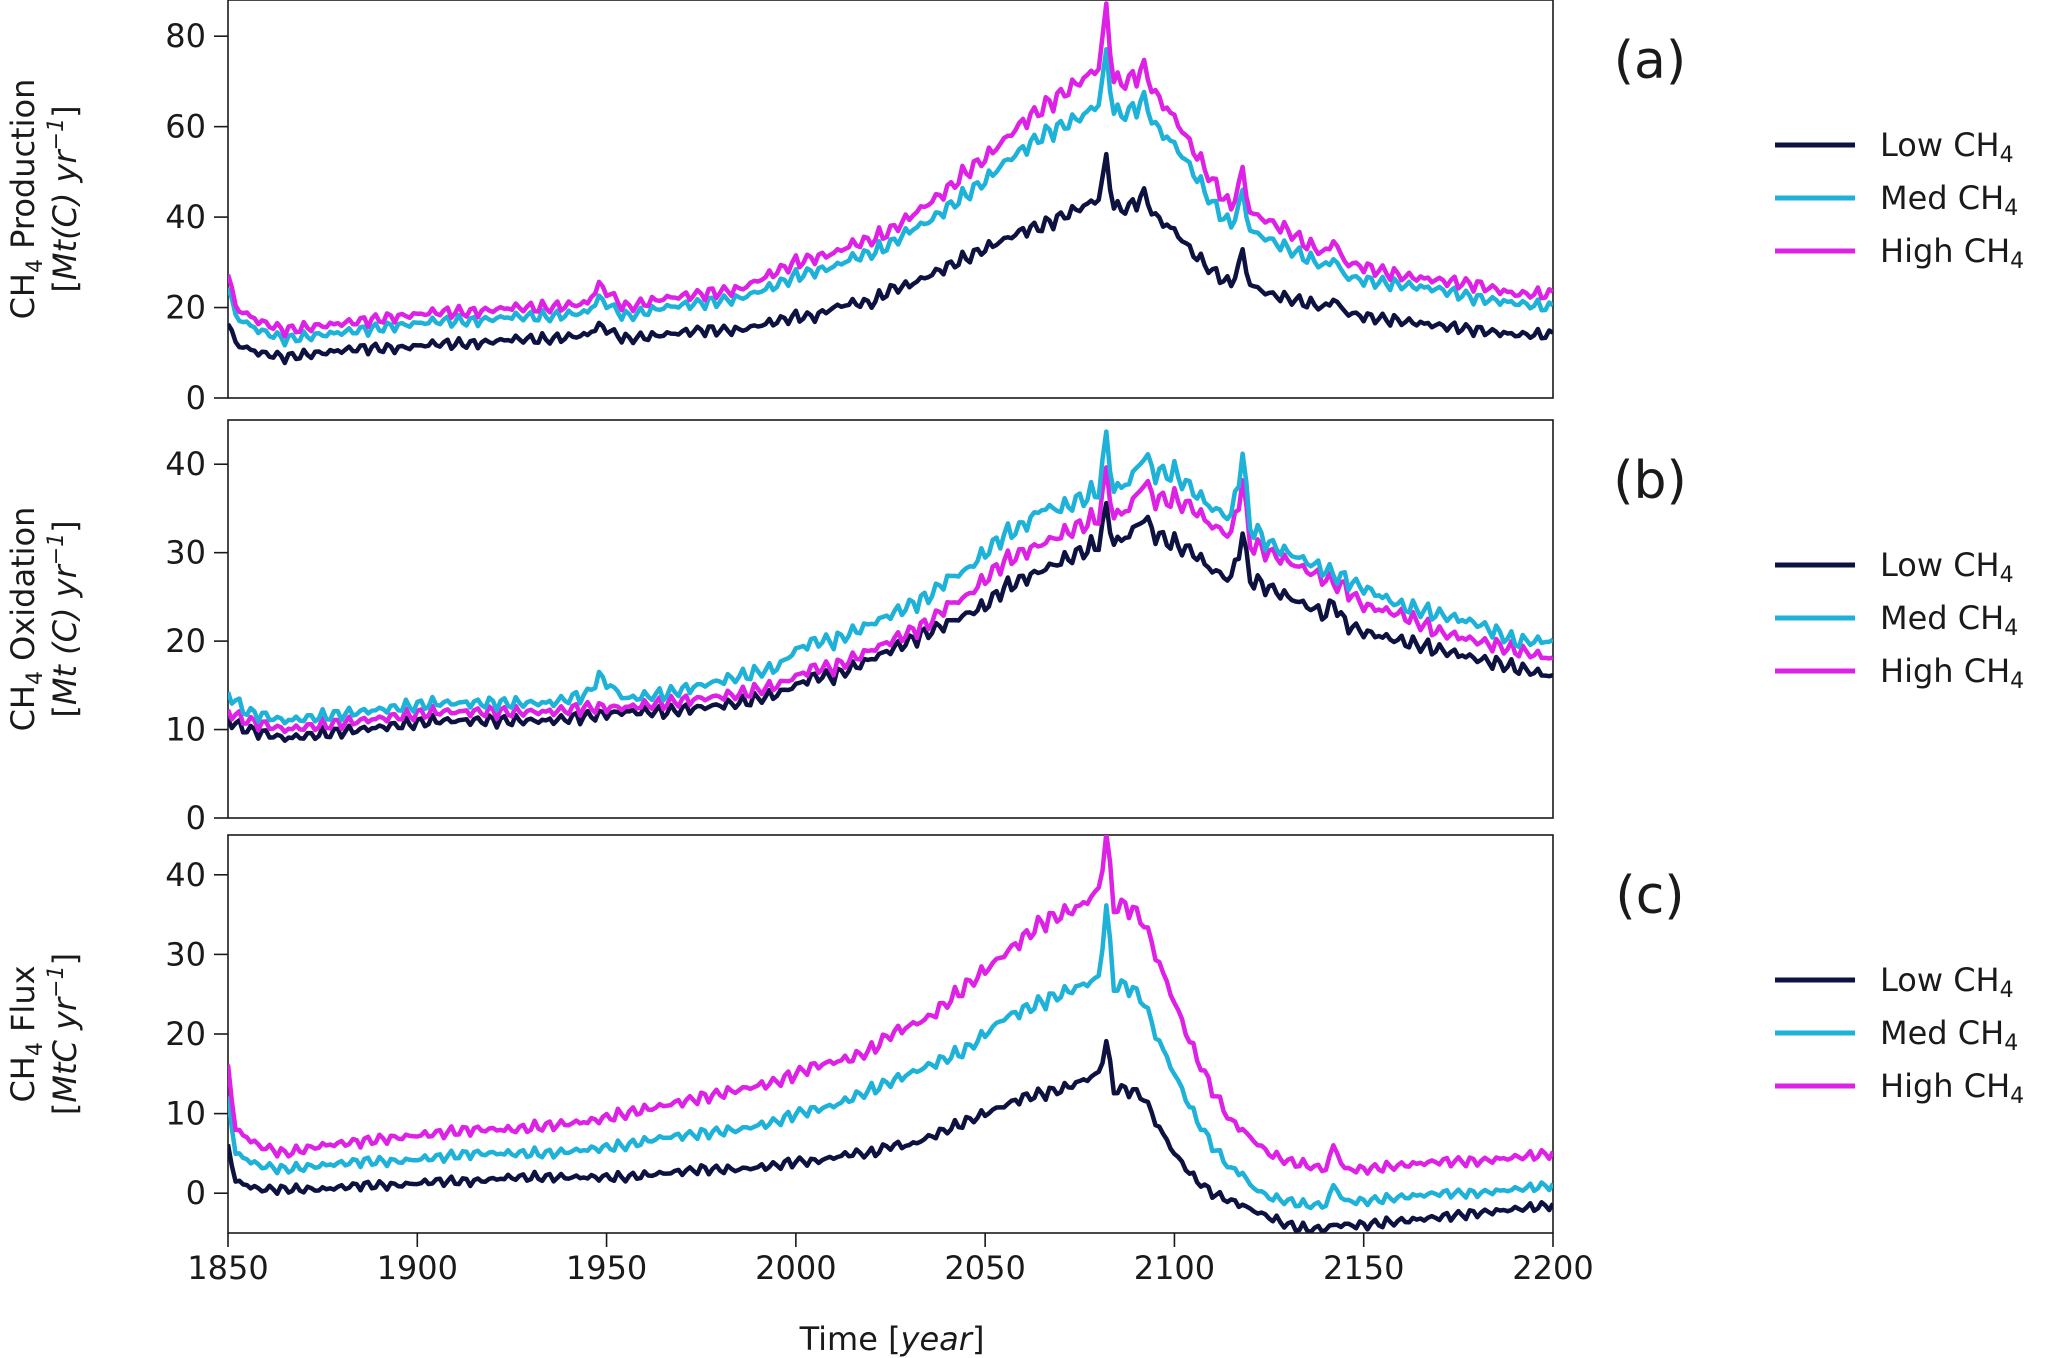 The width and height of the screenshot is (2045, 1358). Describe the element at coordinates (227, 1268) in the screenshot. I see `x-tick-label: 1850` at that location.